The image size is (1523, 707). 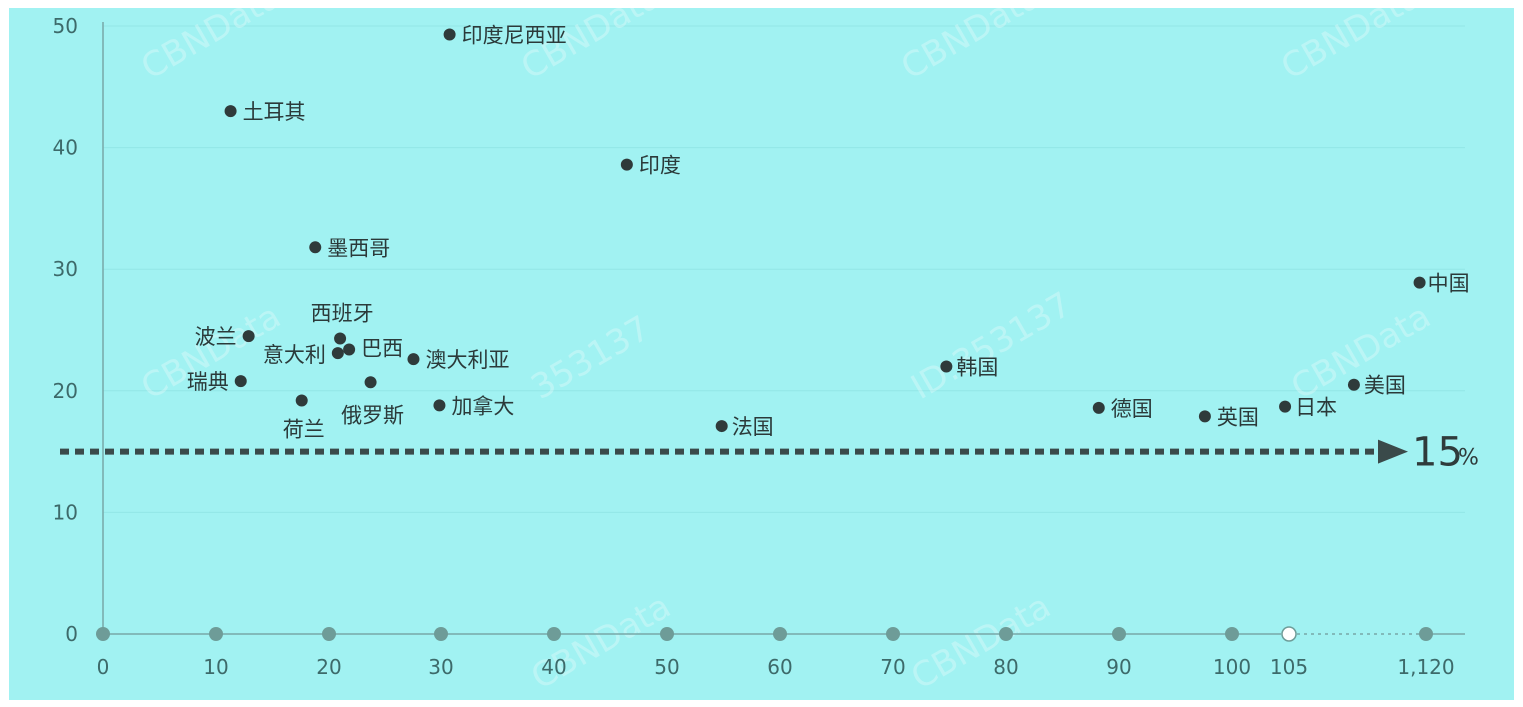 What do you see at coordinates (779, 667) in the screenshot?
I see `x-tick-label: 60` at bounding box center [779, 667].